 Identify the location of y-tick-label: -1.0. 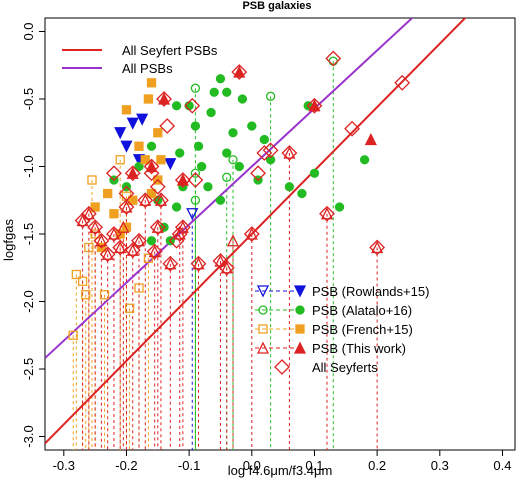
(28, 166).